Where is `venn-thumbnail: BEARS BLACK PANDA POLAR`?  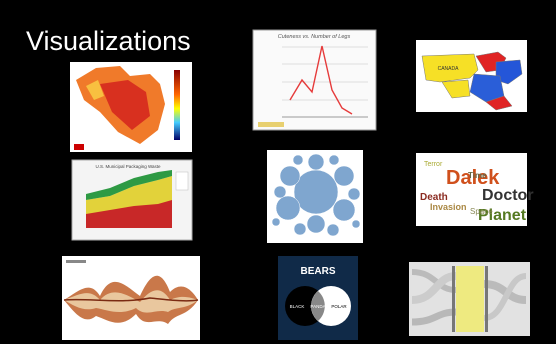 venn-thumbnail: BEARS BLACK PANDA POLAR is located at coordinates (318, 298).